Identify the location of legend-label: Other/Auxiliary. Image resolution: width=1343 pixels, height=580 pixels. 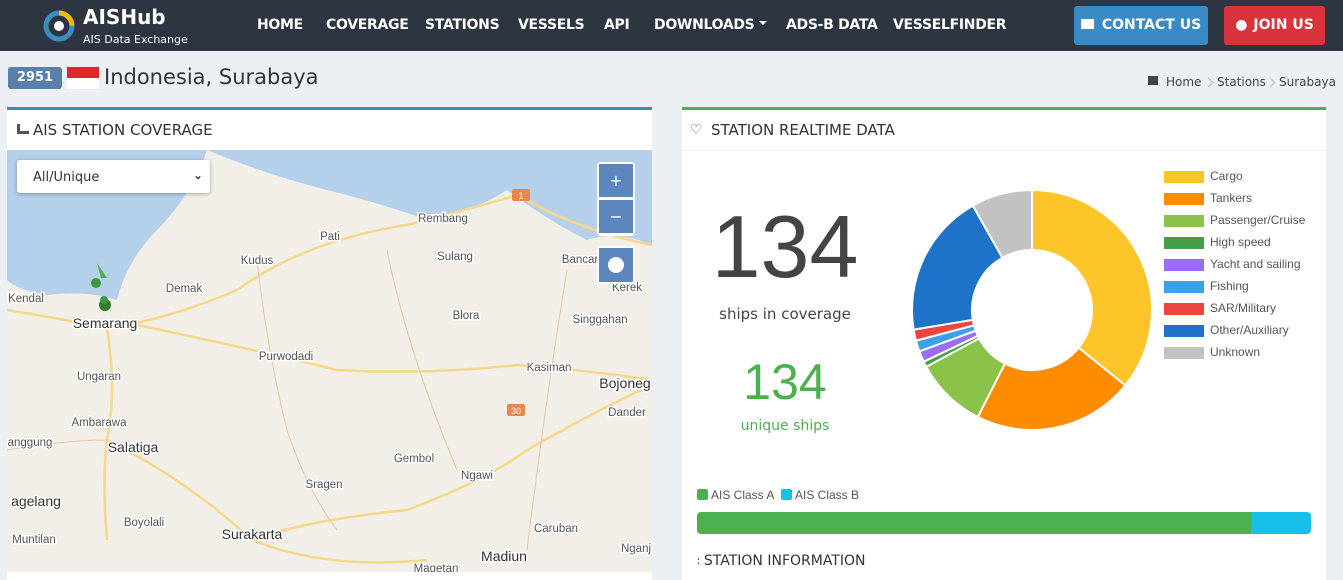
(1249, 330).